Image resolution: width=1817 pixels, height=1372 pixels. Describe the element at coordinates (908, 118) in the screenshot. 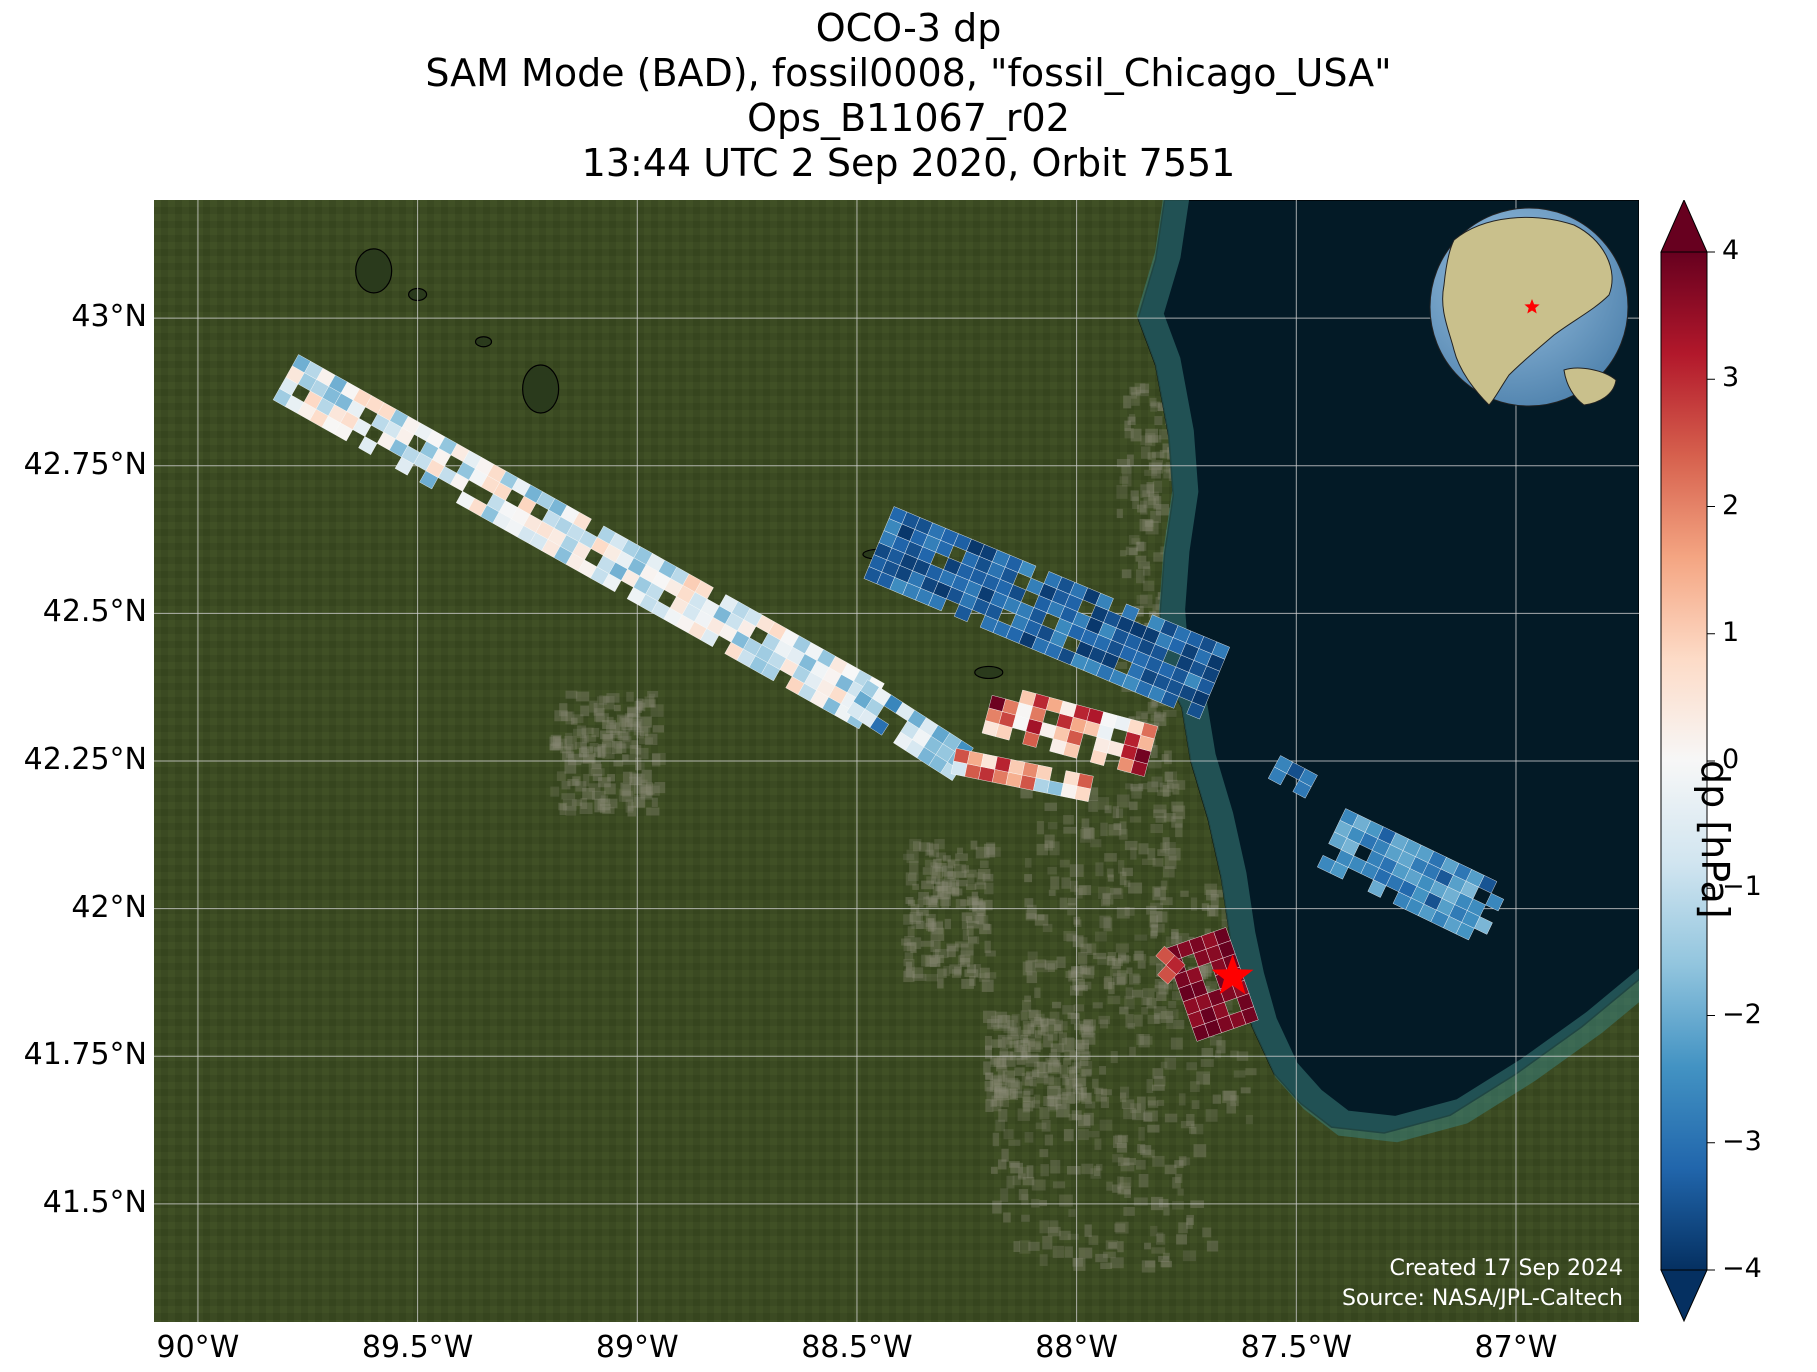

I see `title-line-3: Ops_B11067_r02` at that location.